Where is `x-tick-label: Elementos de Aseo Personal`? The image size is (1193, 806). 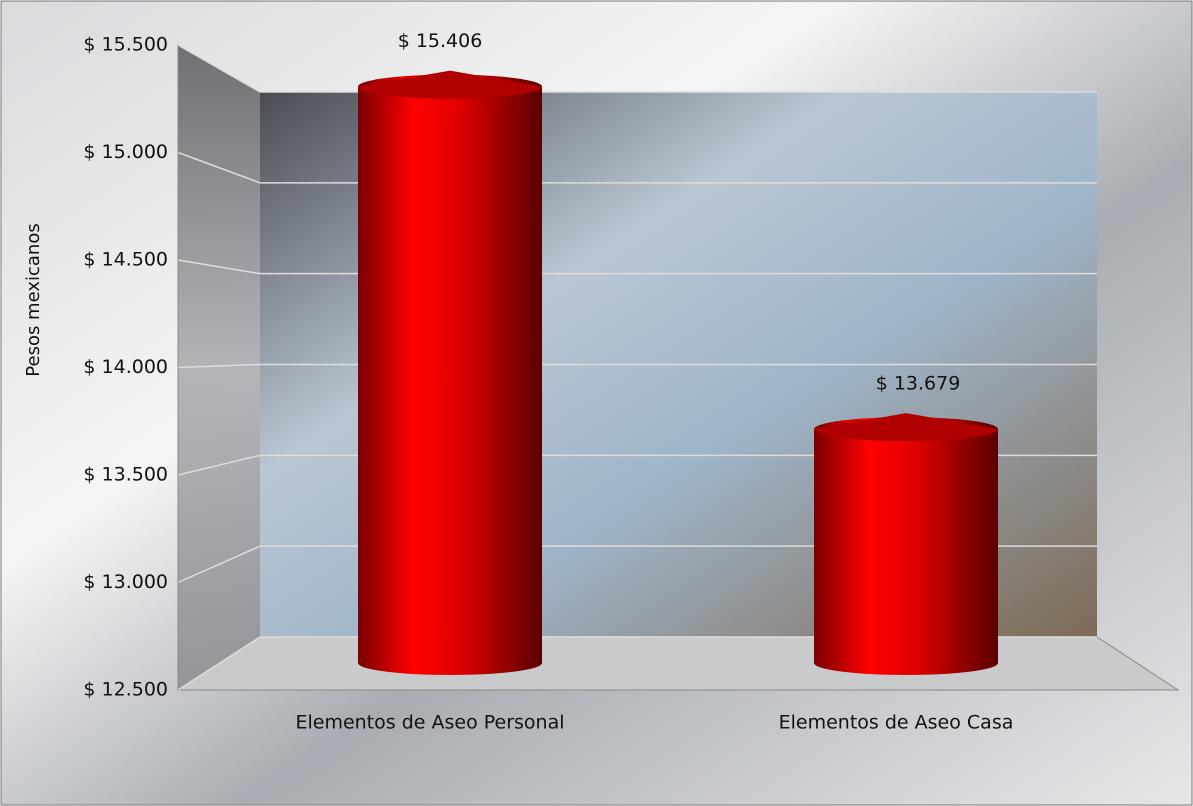
x-tick-label: Elementos de Aseo Personal is located at coordinates (429, 723).